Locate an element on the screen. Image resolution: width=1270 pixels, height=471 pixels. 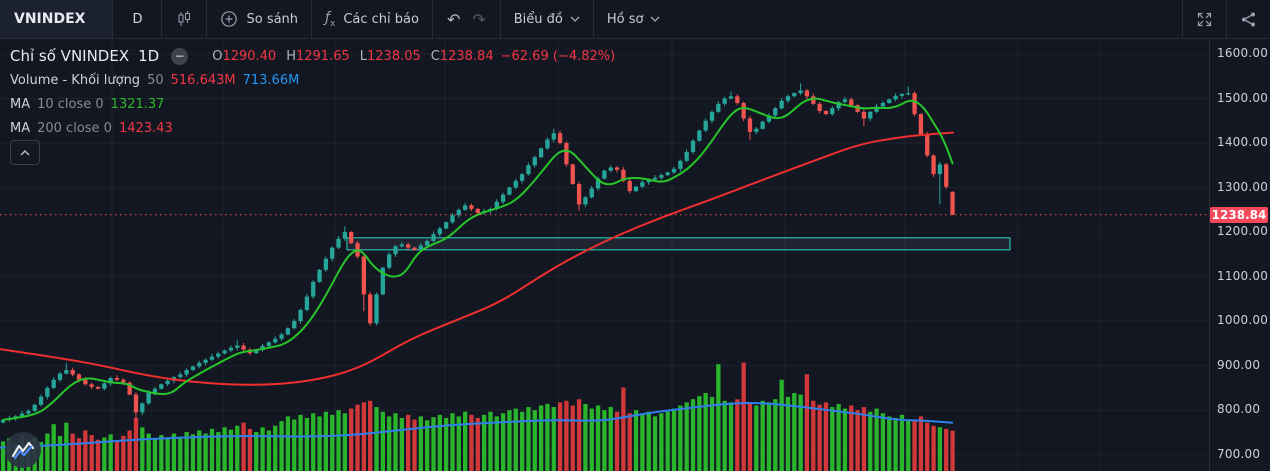
legend-volume-row: Volume - Khối lượng 50 516.643M 713.66M is located at coordinates (312, 80).